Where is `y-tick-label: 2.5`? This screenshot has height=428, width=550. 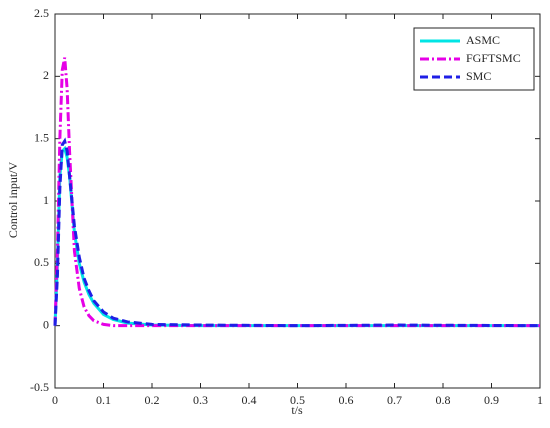
y-tick-label: 2.5 is located at coordinates (41, 13).